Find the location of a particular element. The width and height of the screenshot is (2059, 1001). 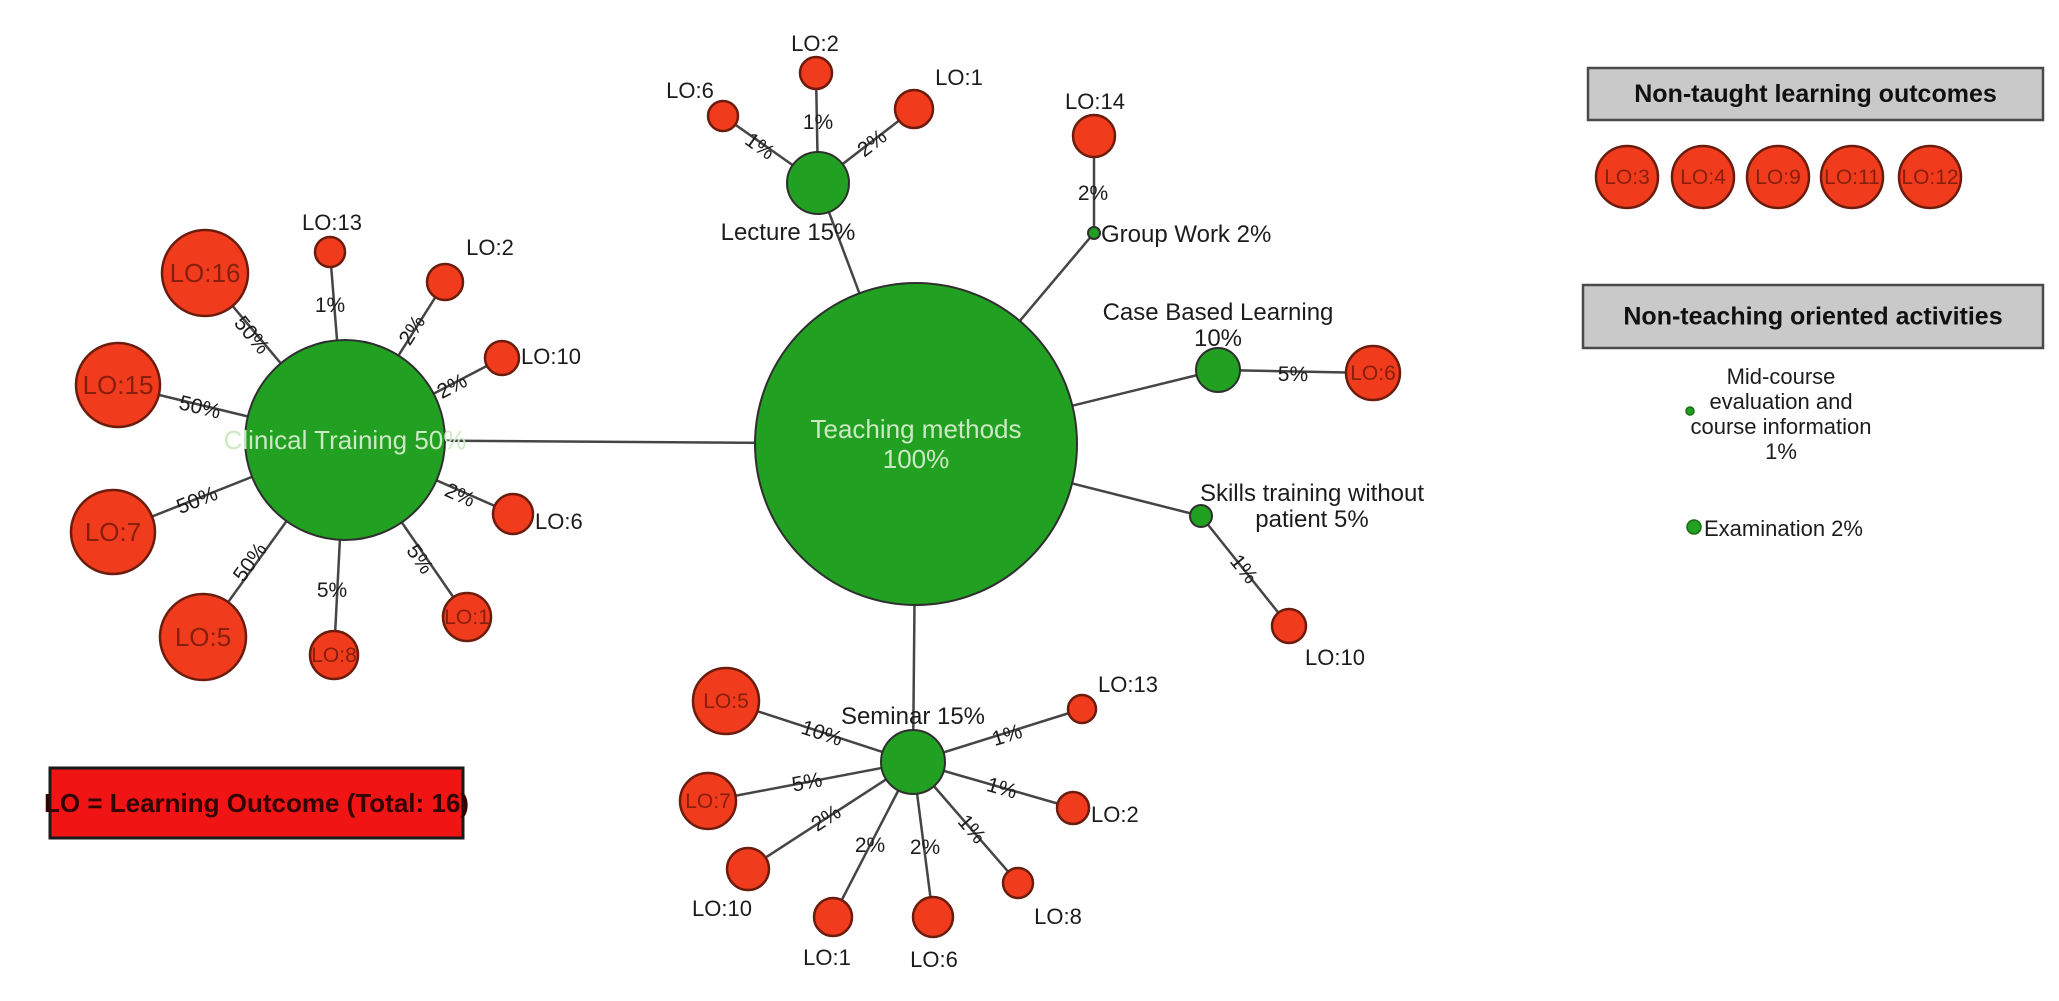

lo-node-clinical-lo15 is located at coordinates (118, 385).